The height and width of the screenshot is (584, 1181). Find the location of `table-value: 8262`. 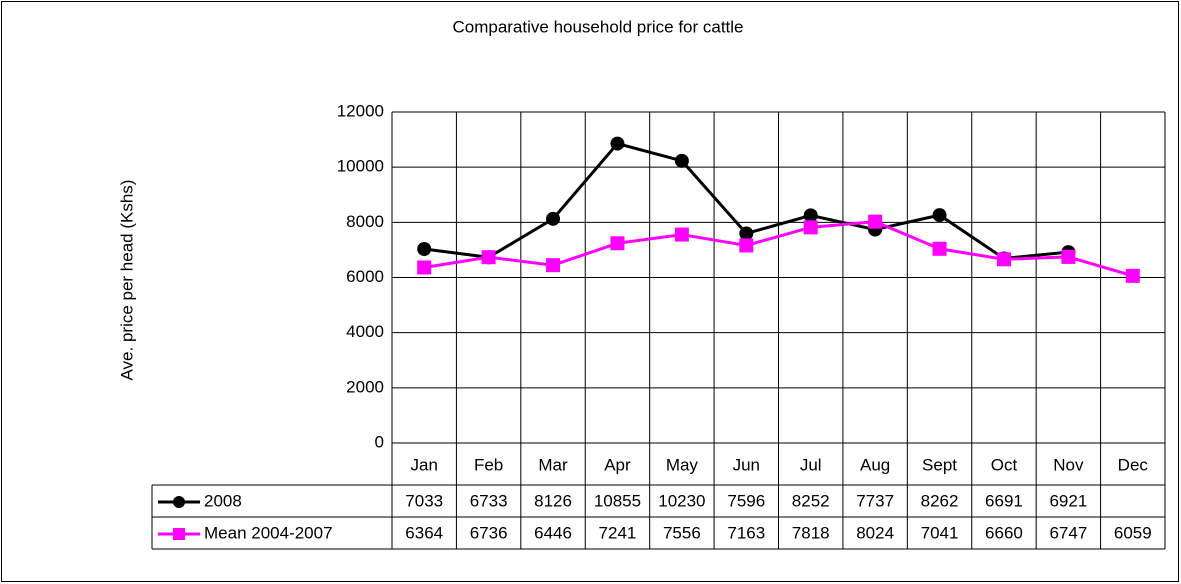

table-value: 8262 is located at coordinates (940, 500).